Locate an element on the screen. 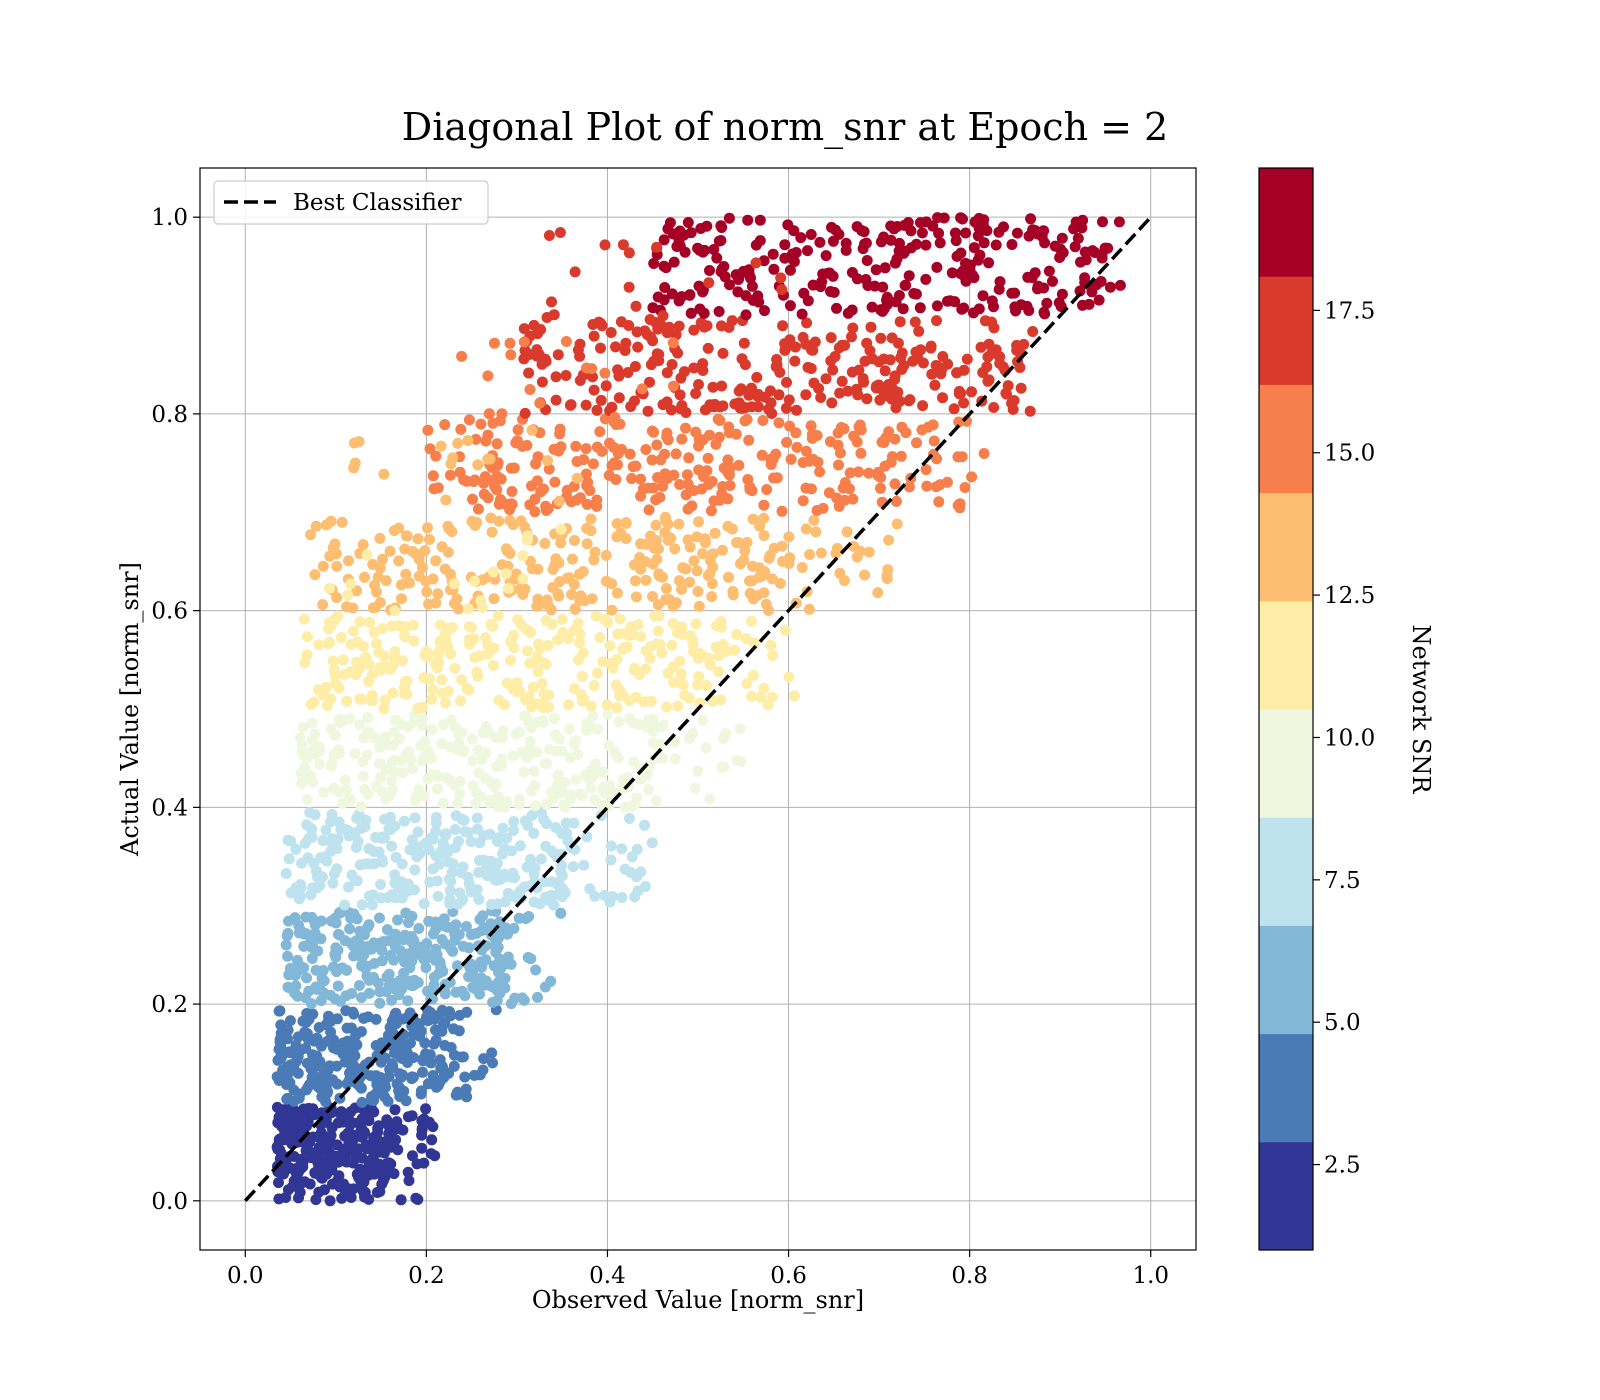 This screenshot has height=1400, width=1600. colorbar-tick-label: 10.0 is located at coordinates (1349, 738).